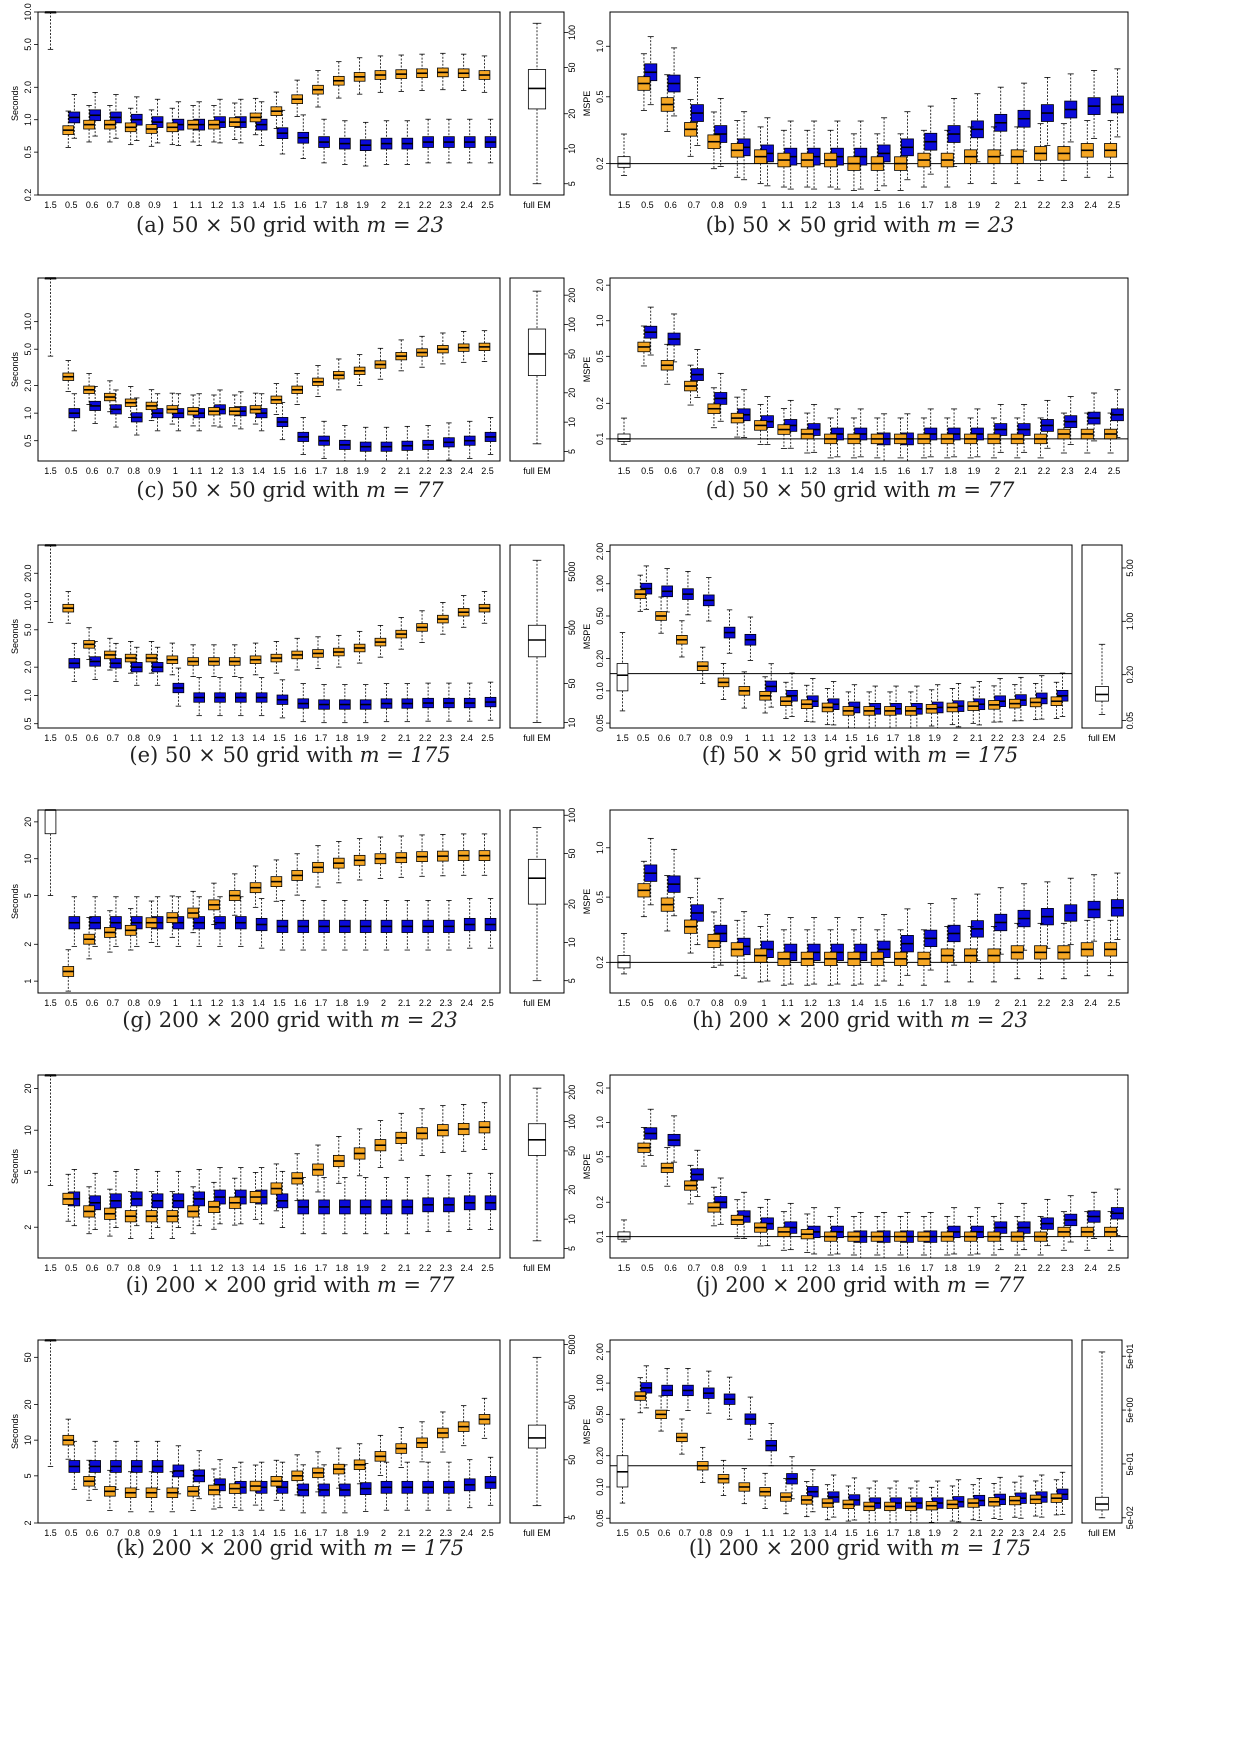  I want to click on y-tick-label: 2.0, so click(28, 87).